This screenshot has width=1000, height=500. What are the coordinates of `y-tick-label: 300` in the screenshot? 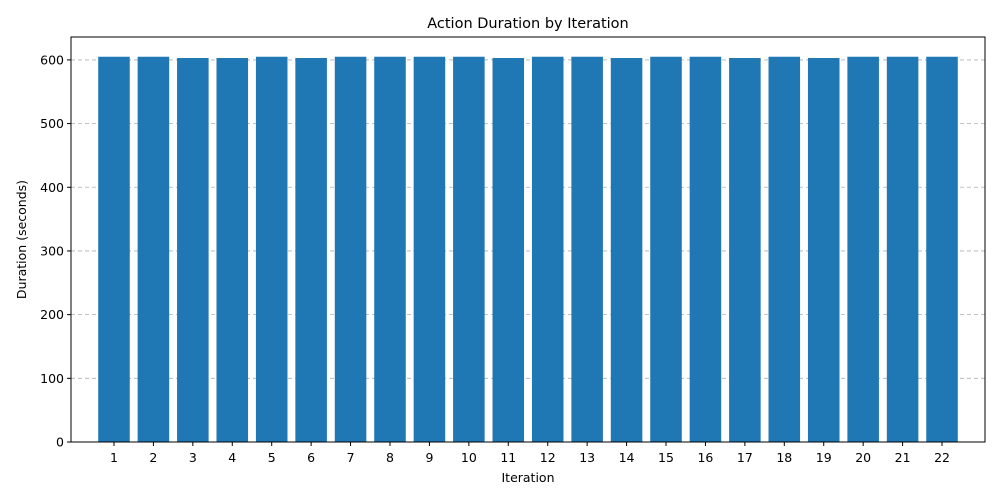 It's located at (52, 250).